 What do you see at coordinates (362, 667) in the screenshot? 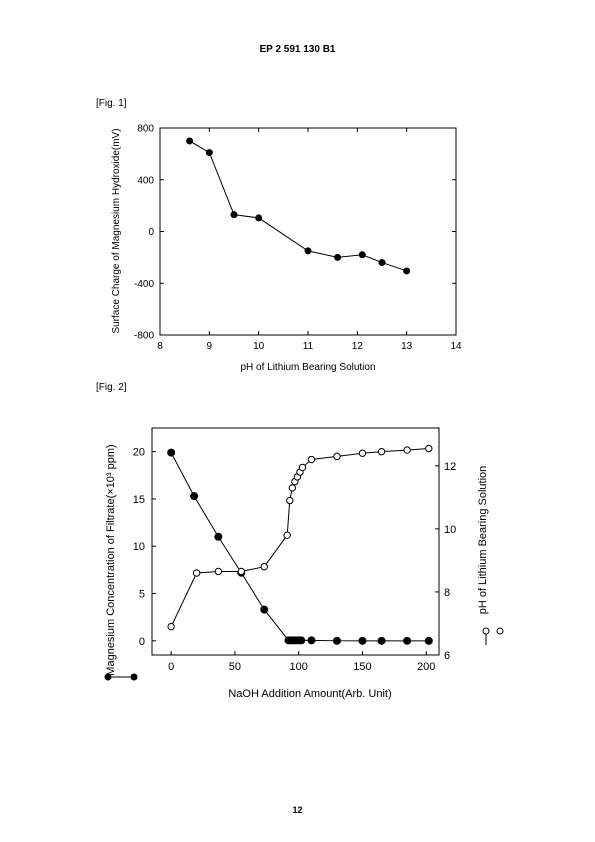
I see `x-tick-label: 150` at bounding box center [362, 667].